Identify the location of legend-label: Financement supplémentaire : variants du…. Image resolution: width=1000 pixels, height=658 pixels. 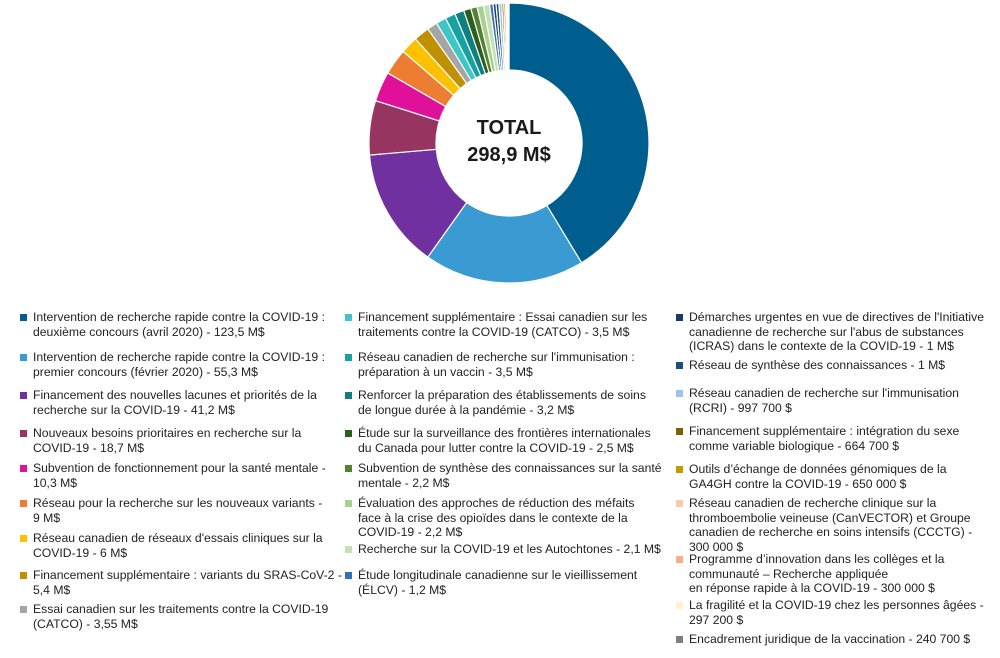
(187, 582).